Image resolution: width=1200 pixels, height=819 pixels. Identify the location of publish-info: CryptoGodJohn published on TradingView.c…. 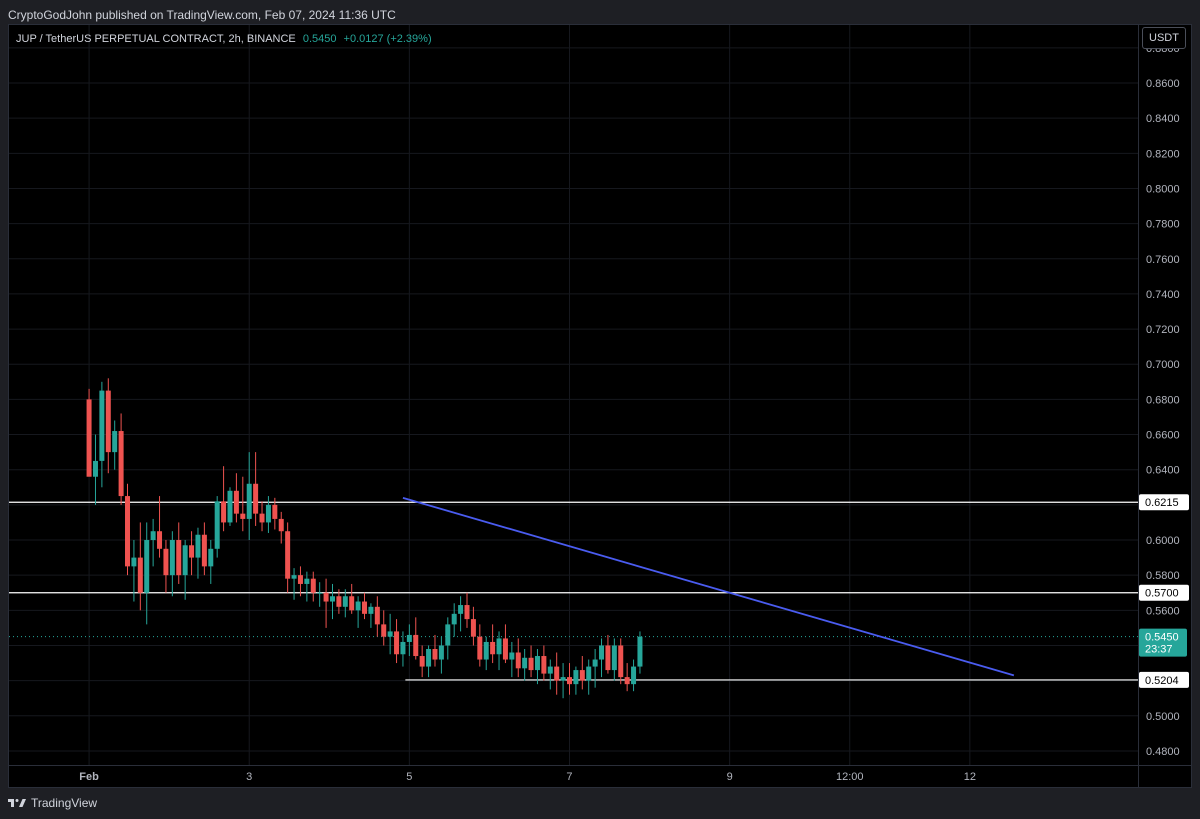
(202, 15).